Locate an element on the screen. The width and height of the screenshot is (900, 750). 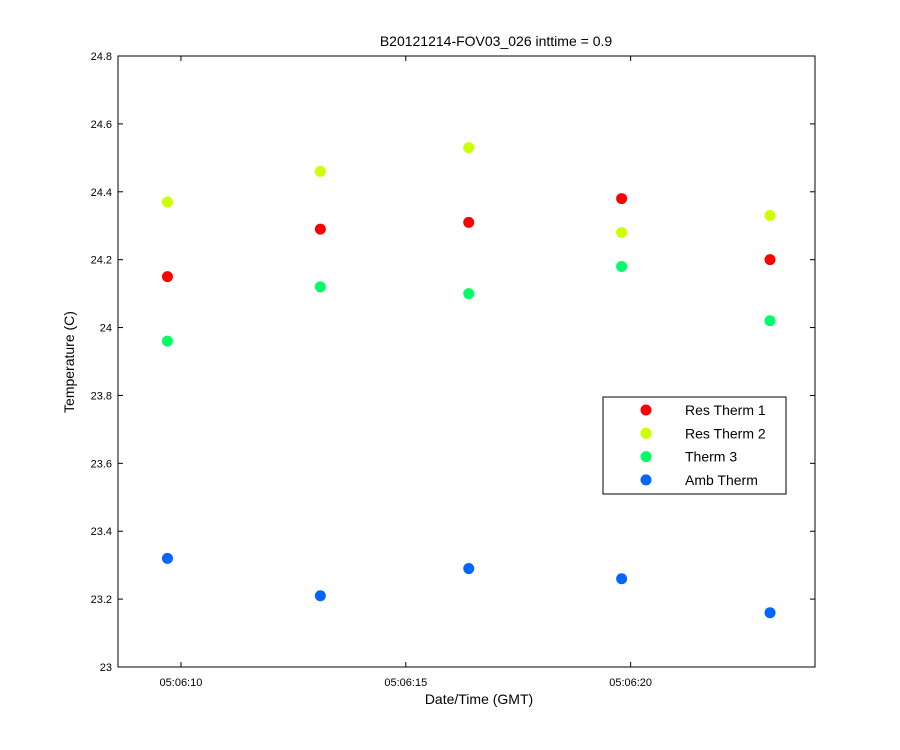
legend: Res Therm 1 Res Therm 2 Therm 3 Amb Therm is located at coordinates (694, 445).